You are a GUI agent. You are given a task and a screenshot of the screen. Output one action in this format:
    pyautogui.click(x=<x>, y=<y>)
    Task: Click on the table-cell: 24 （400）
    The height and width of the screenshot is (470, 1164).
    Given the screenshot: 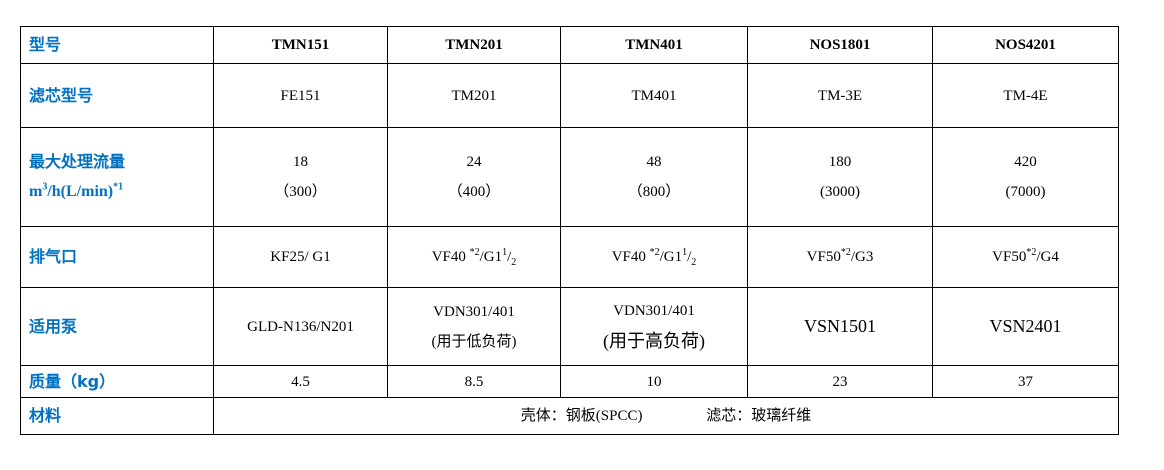 What is the action you would take?
    pyautogui.click(x=474, y=177)
    